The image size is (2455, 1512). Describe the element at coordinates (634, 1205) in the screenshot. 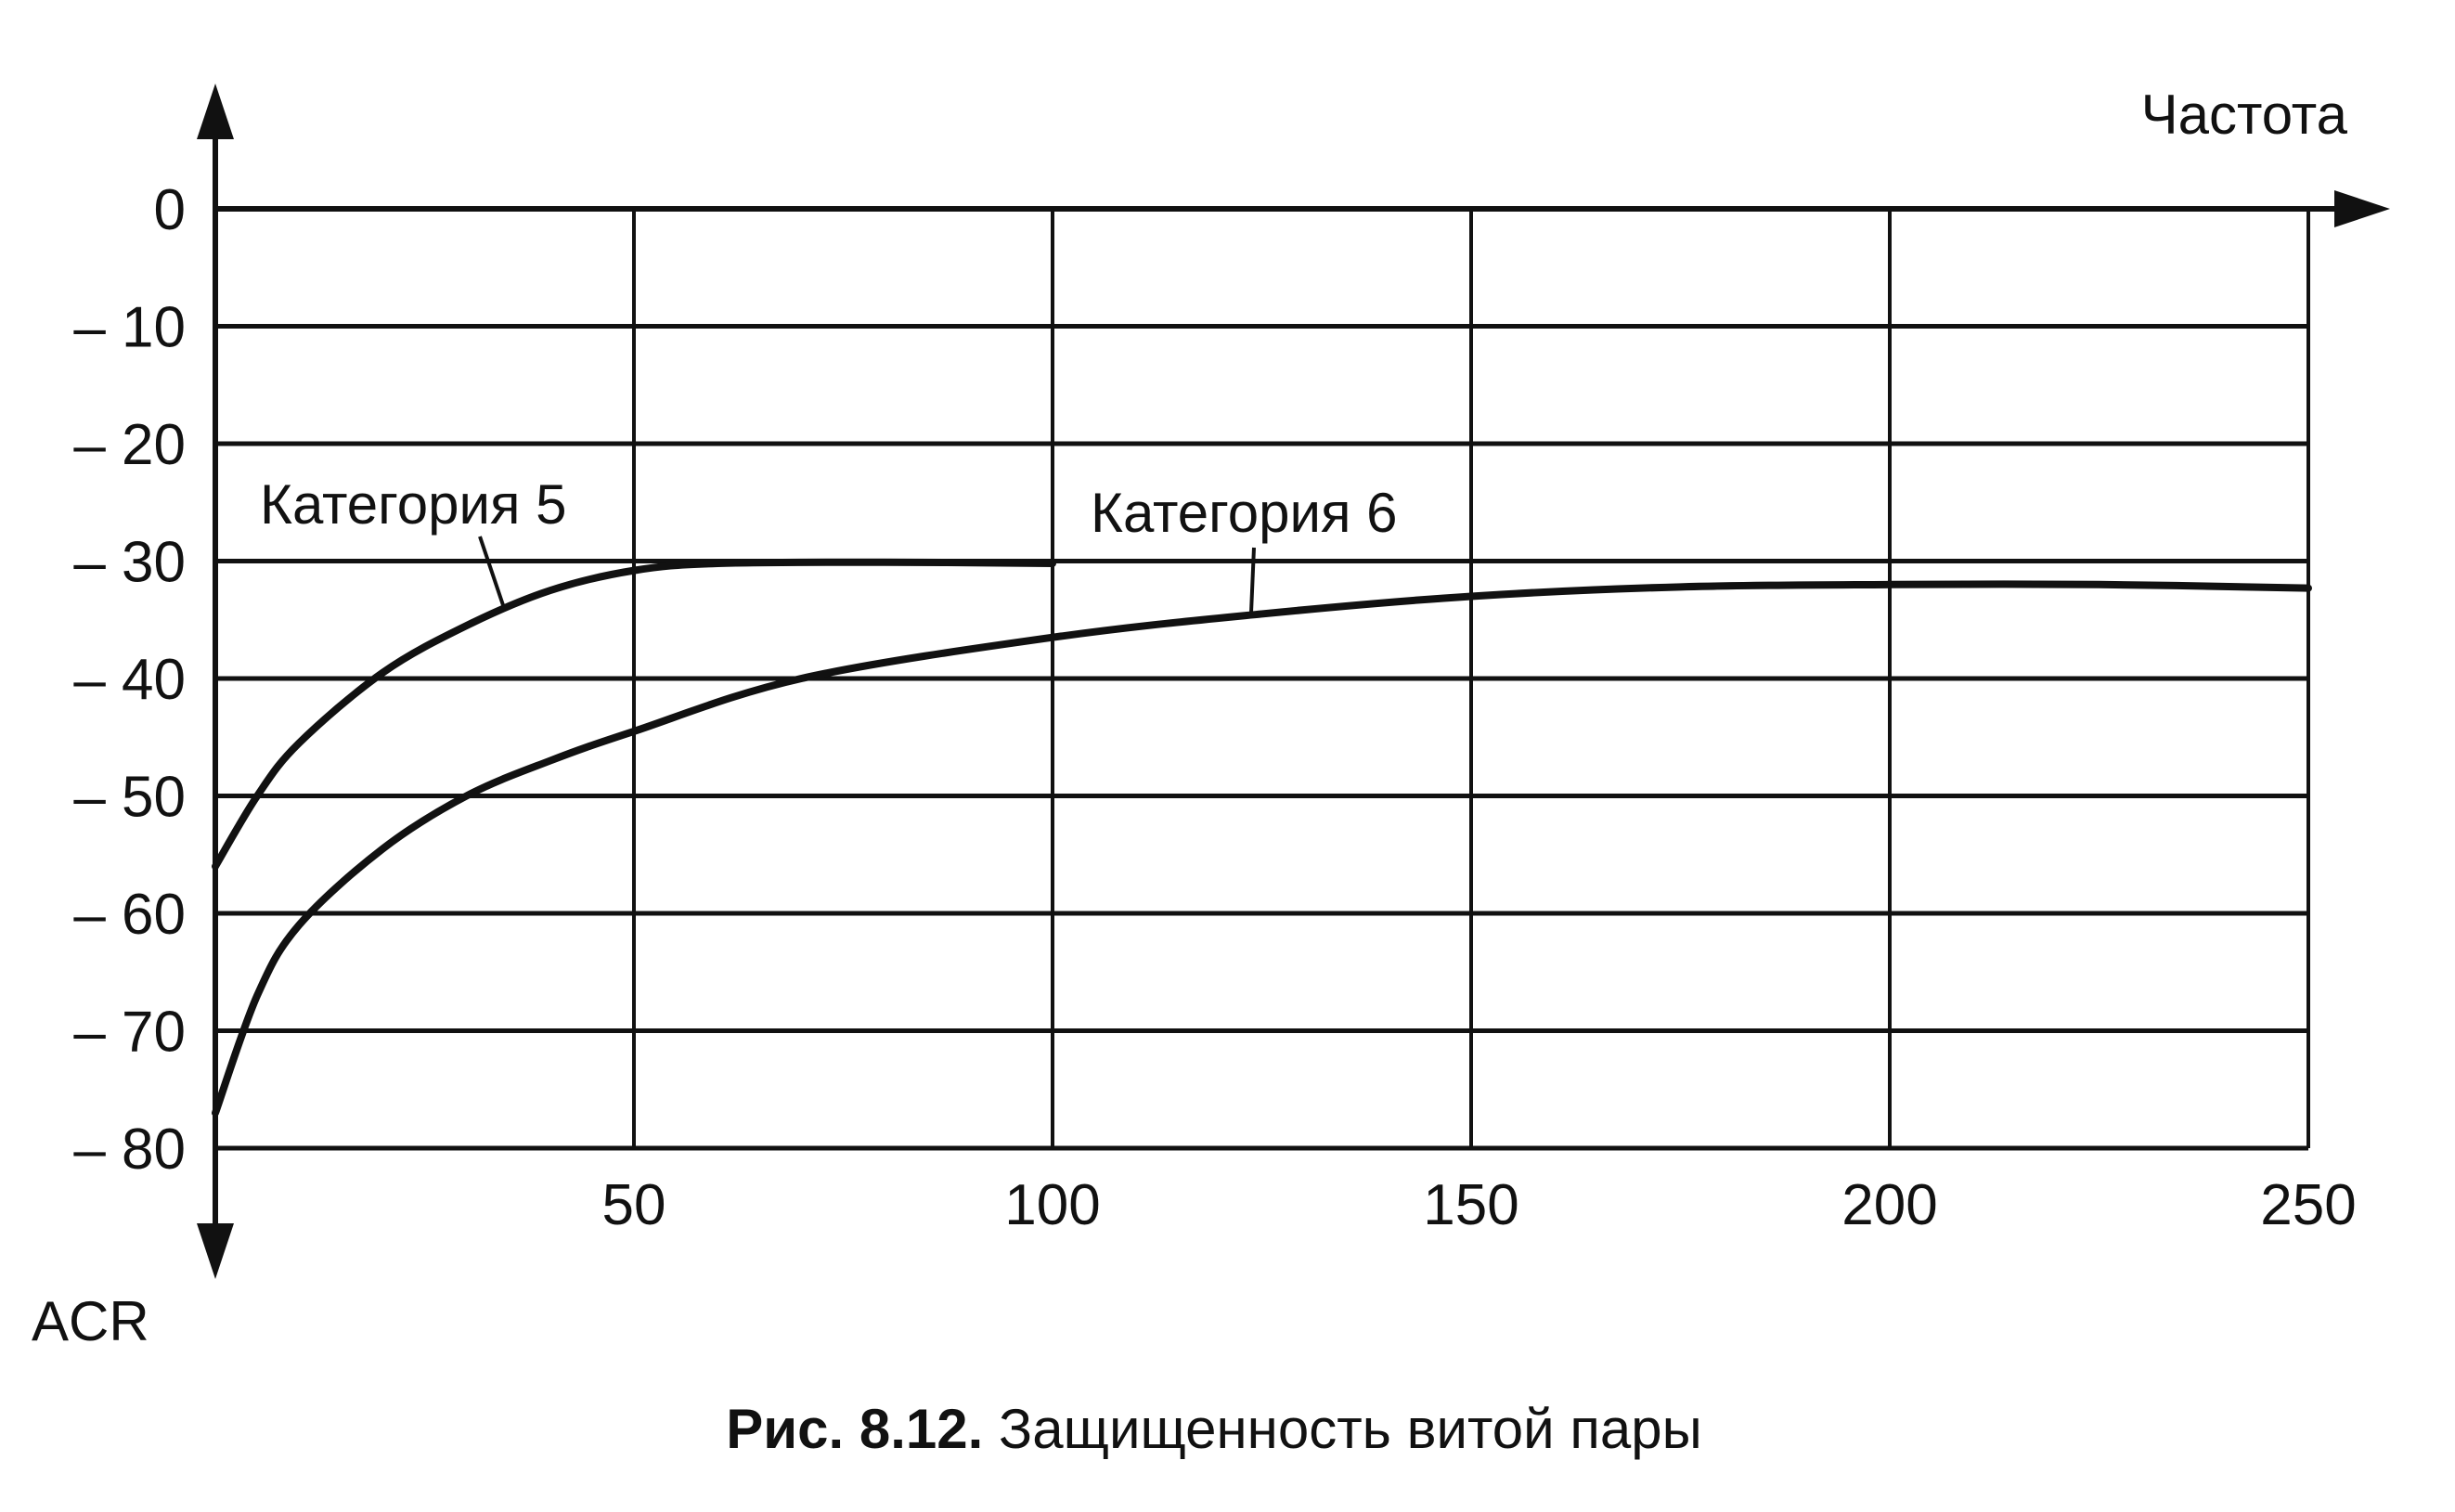

I see `x-tick-label: 50` at that location.